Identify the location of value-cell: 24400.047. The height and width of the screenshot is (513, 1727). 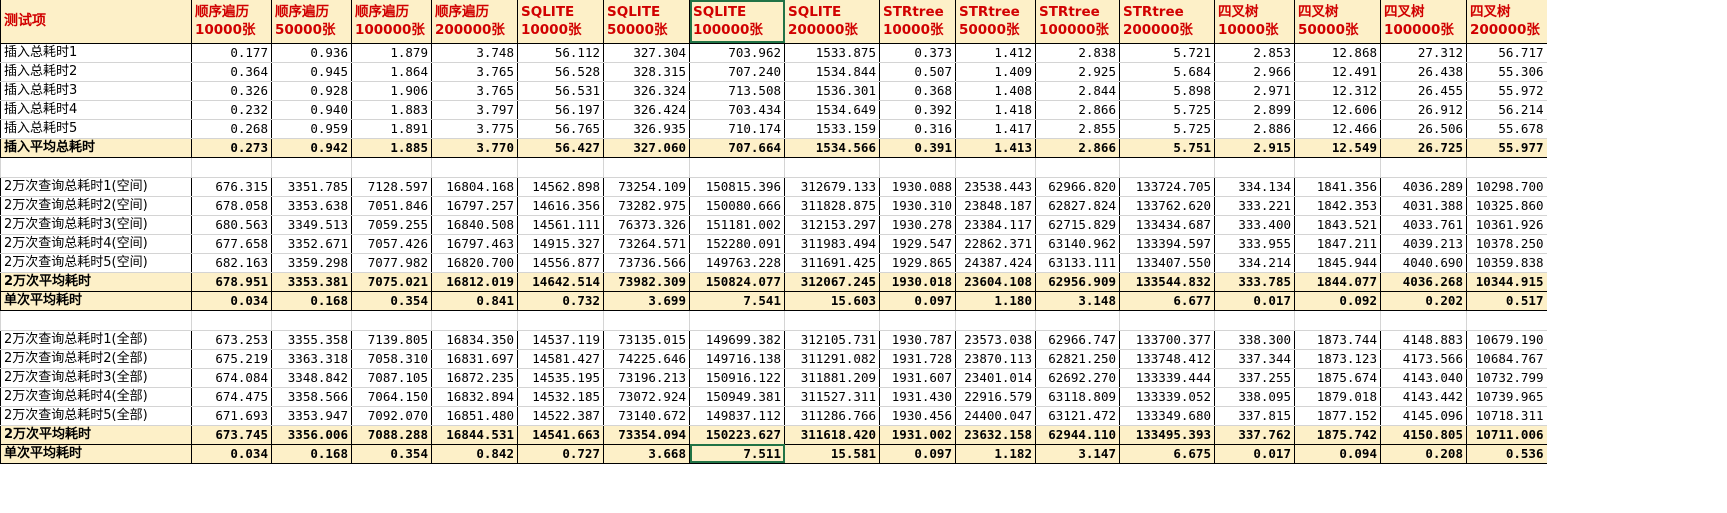
(995, 416).